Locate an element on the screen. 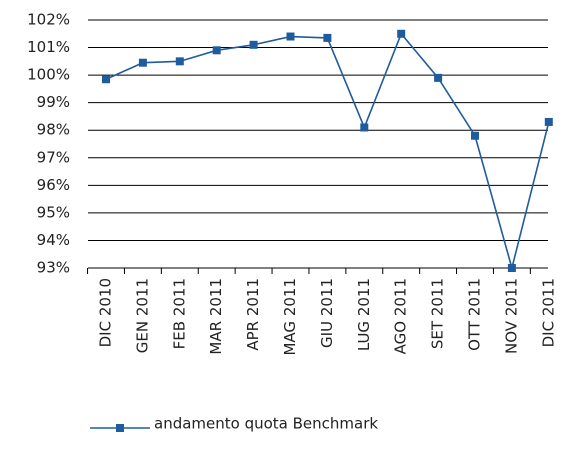 This screenshot has height=458, width=563. x-tick-label: DIC 2010 is located at coordinates (106, 312).